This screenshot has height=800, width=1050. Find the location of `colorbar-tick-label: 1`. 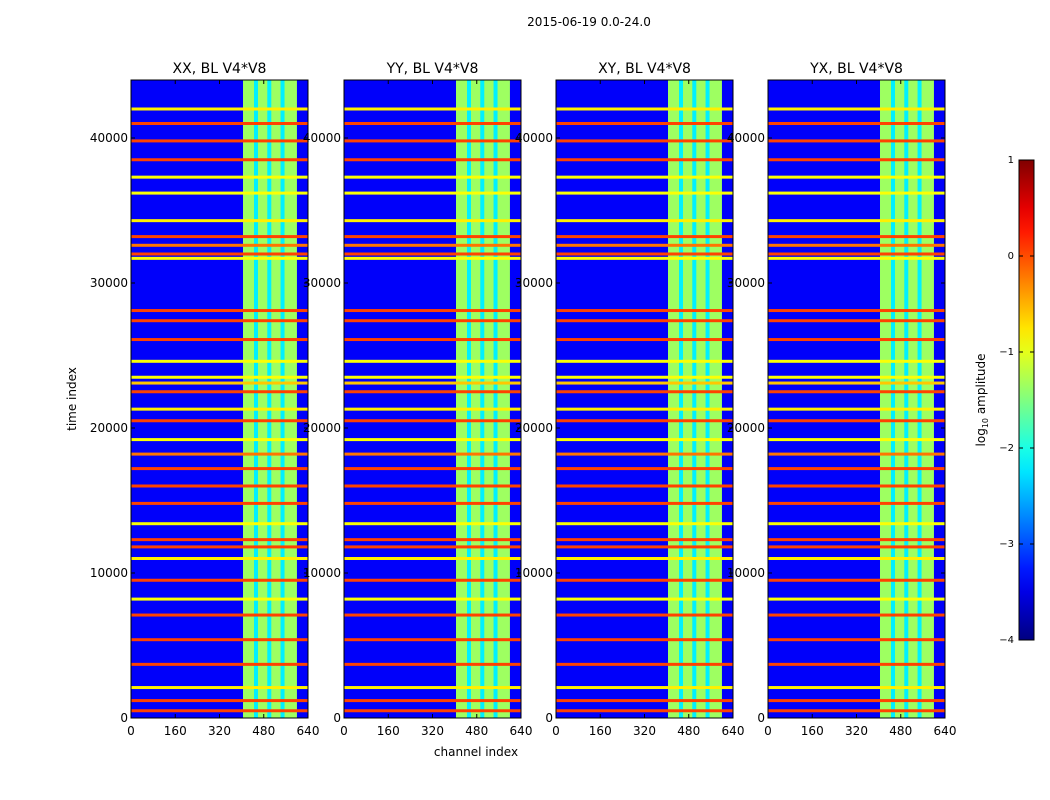

colorbar-tick-label: 1 is located at coordinates (1011, 160).